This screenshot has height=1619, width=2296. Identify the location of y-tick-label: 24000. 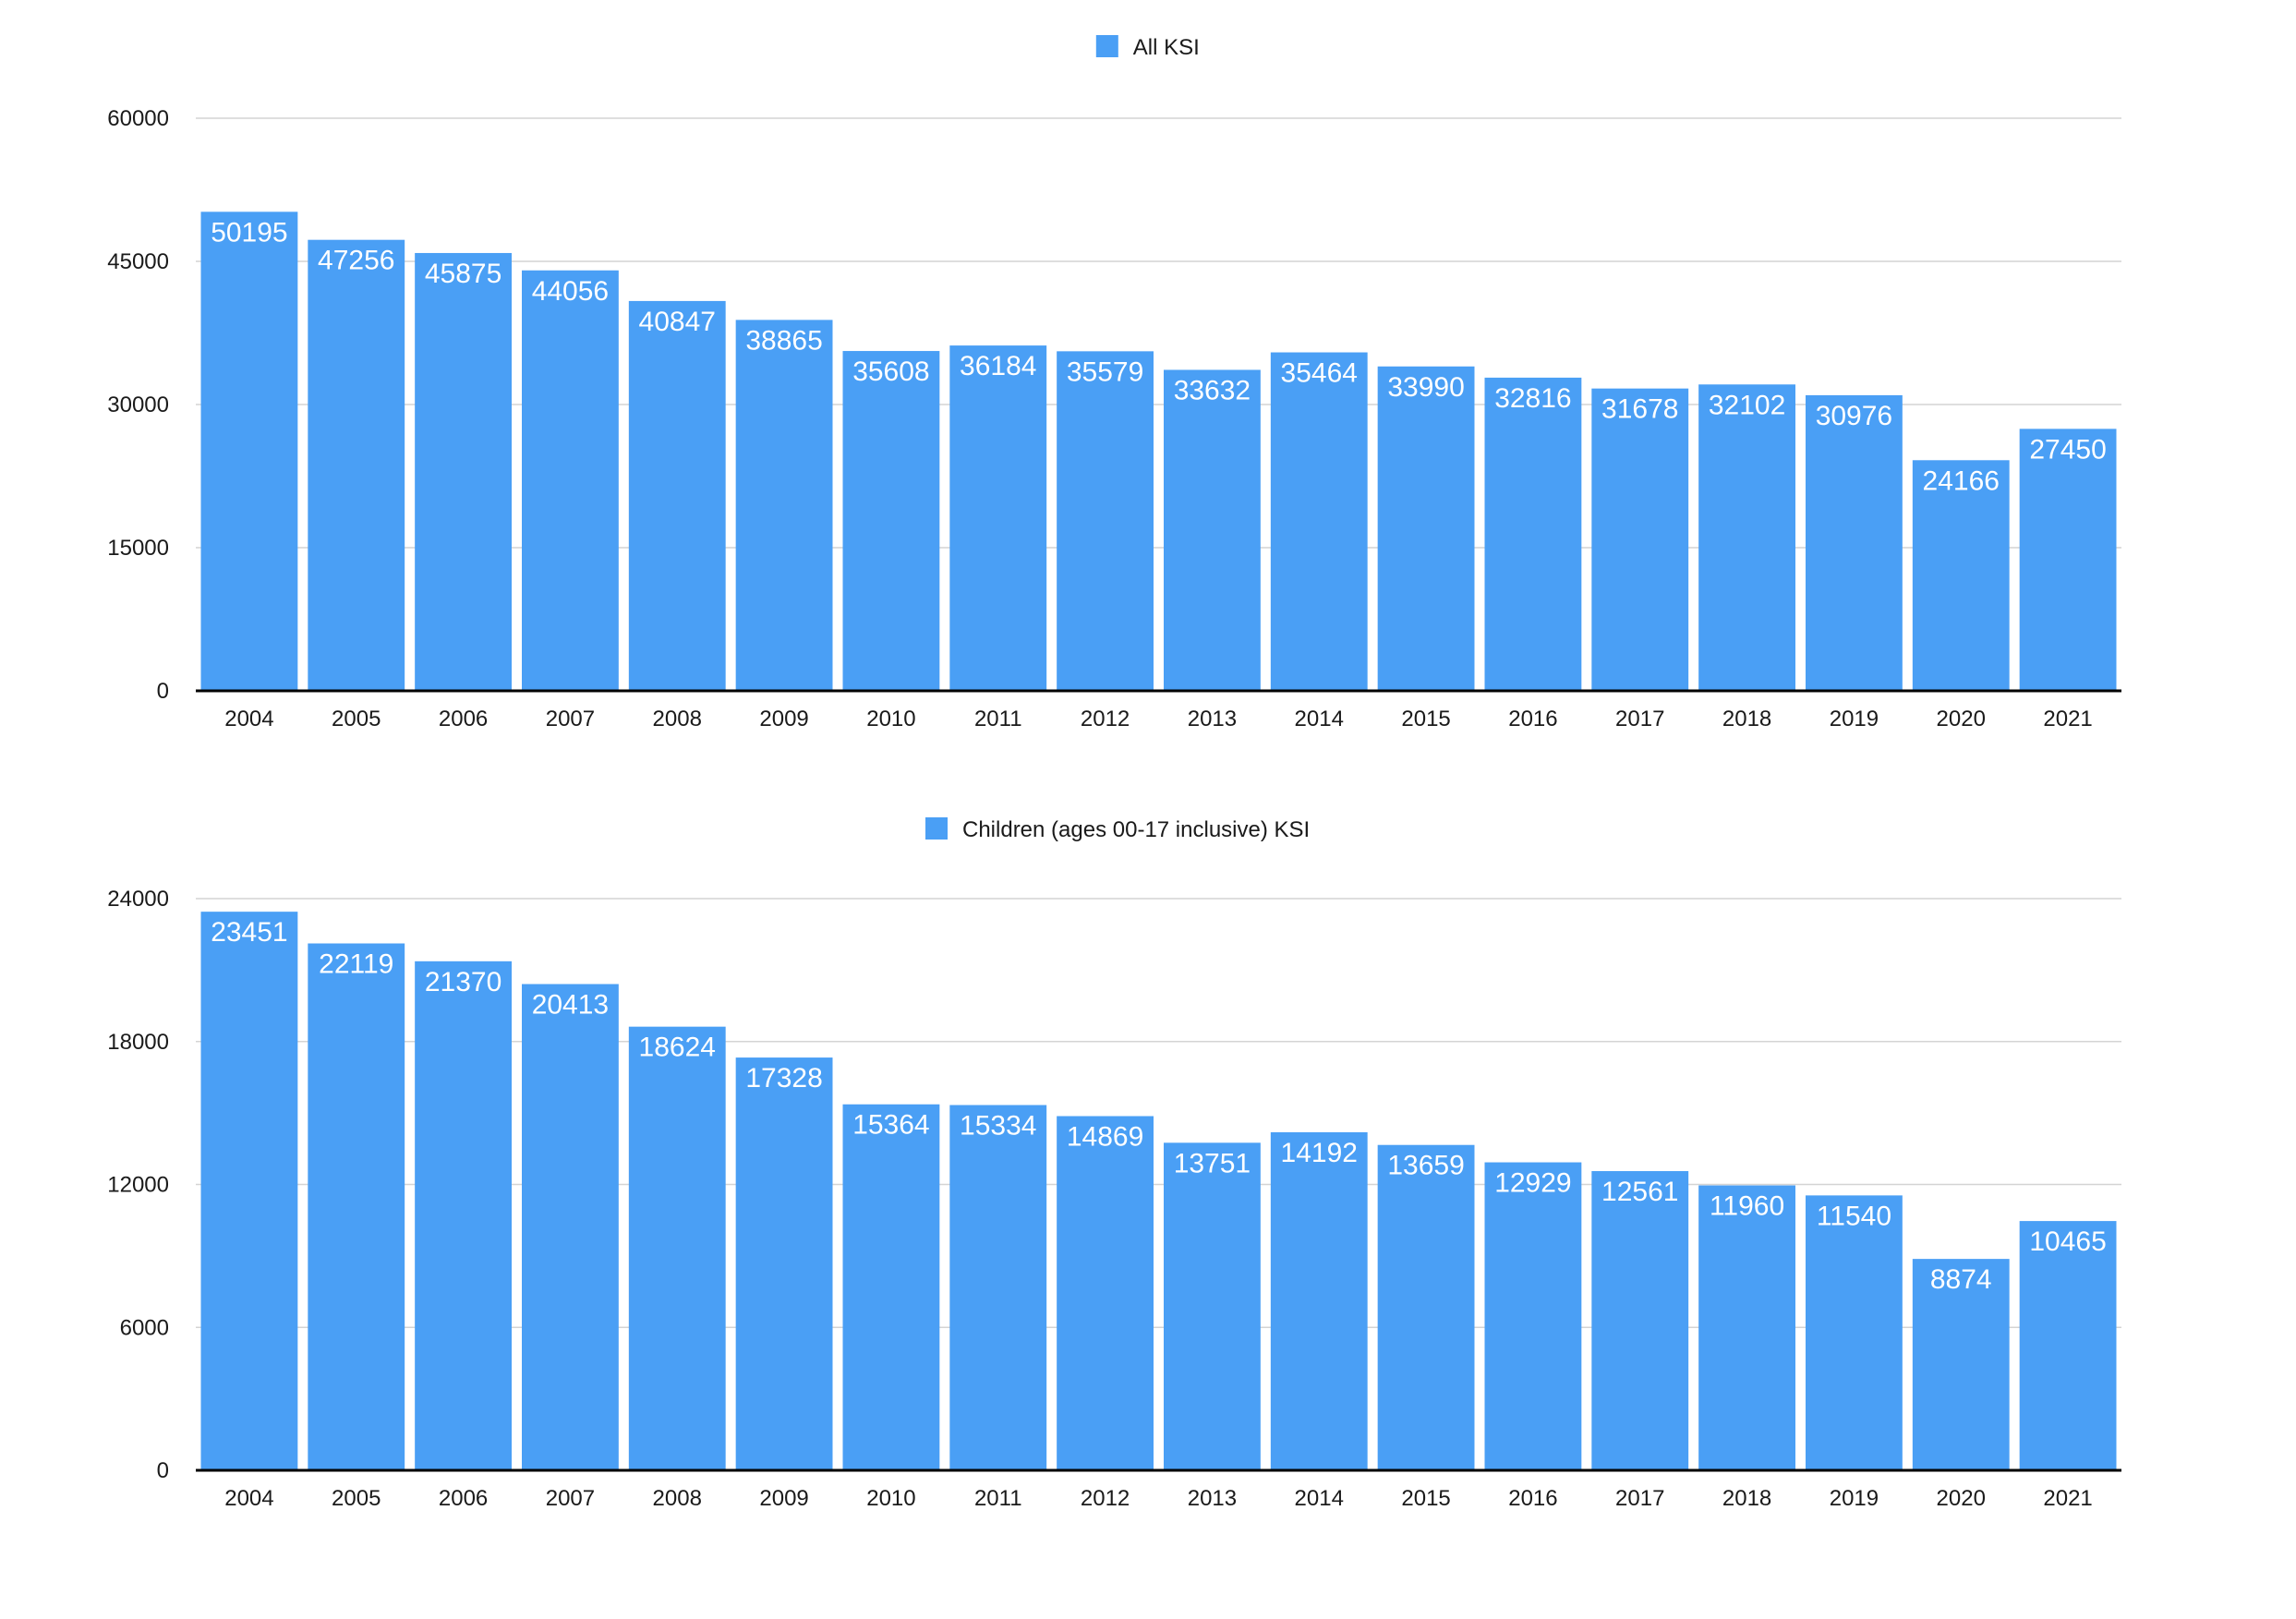
(138, 899).